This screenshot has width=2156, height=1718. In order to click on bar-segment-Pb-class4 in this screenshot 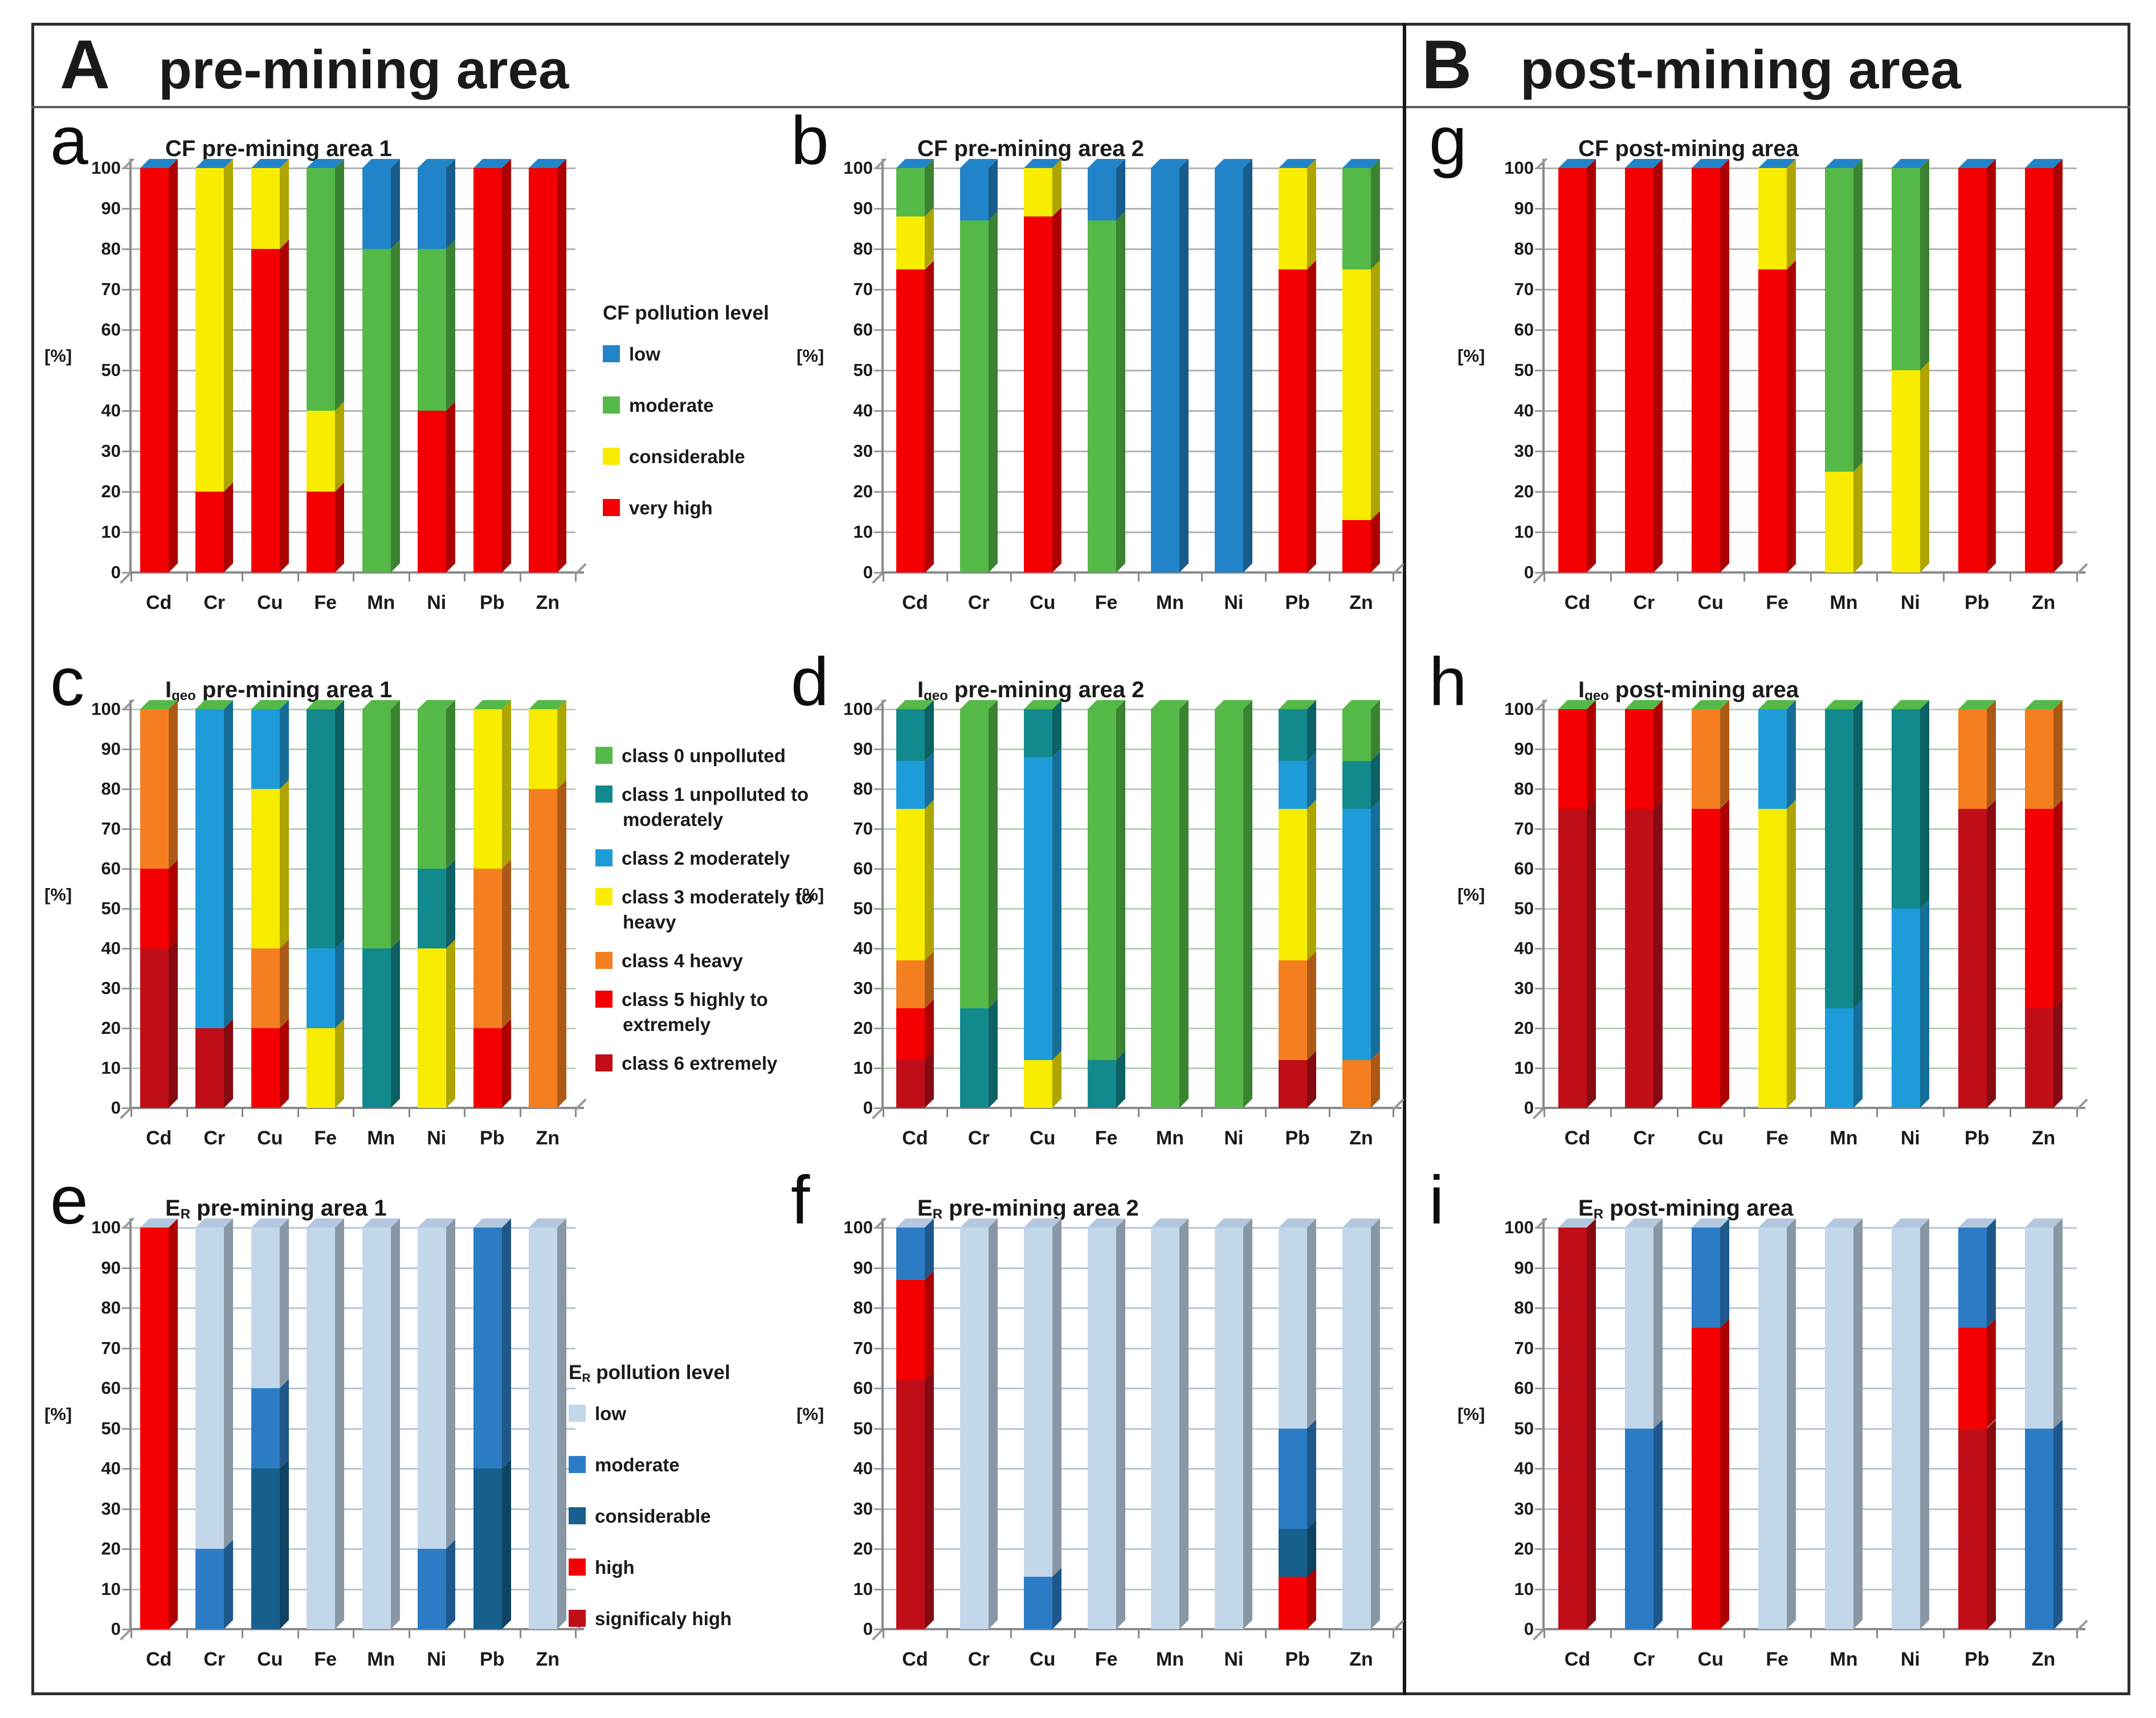, I will do `click(1972, 759)`.